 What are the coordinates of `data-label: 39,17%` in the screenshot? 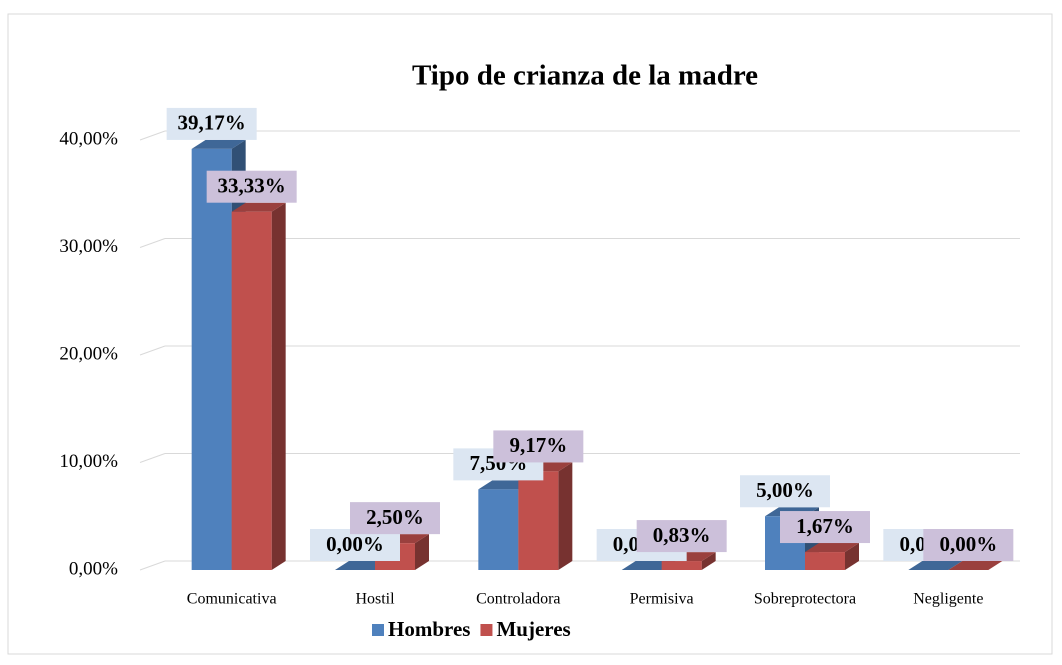 It's located at (212, 123).